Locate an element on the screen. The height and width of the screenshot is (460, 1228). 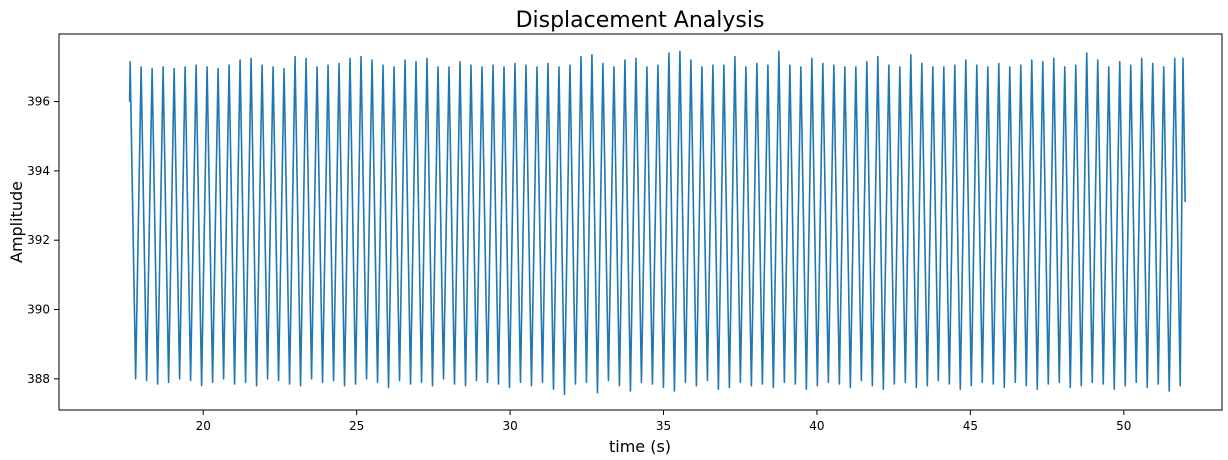
y-tick-label: 390 is located at coordinates (38, 310).